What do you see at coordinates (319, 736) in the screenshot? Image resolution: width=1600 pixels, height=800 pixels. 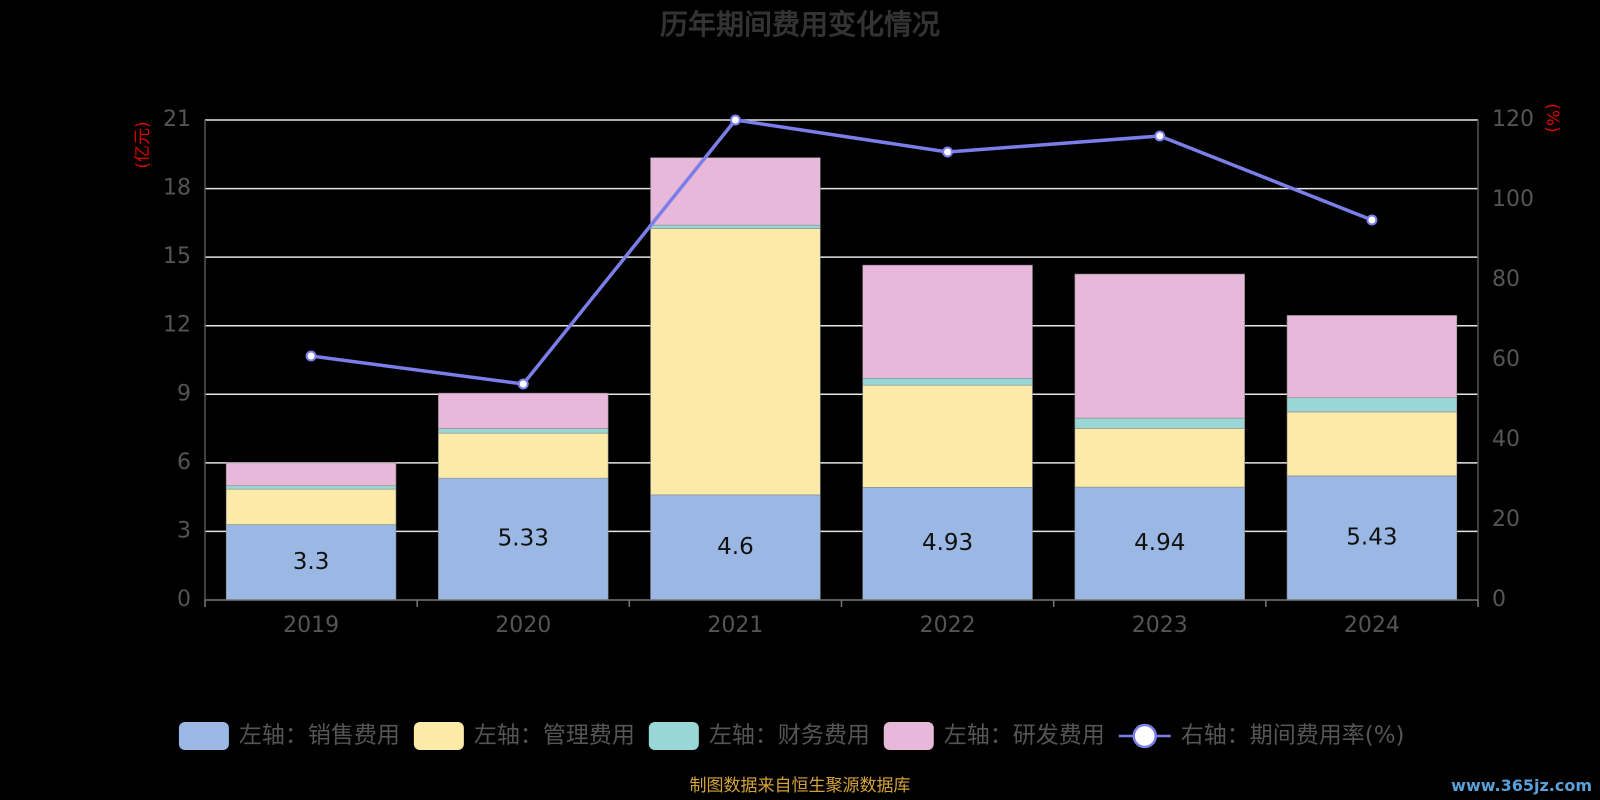 I see `legend-label: 左轴：销售费用` at bounding box center [319, 736].